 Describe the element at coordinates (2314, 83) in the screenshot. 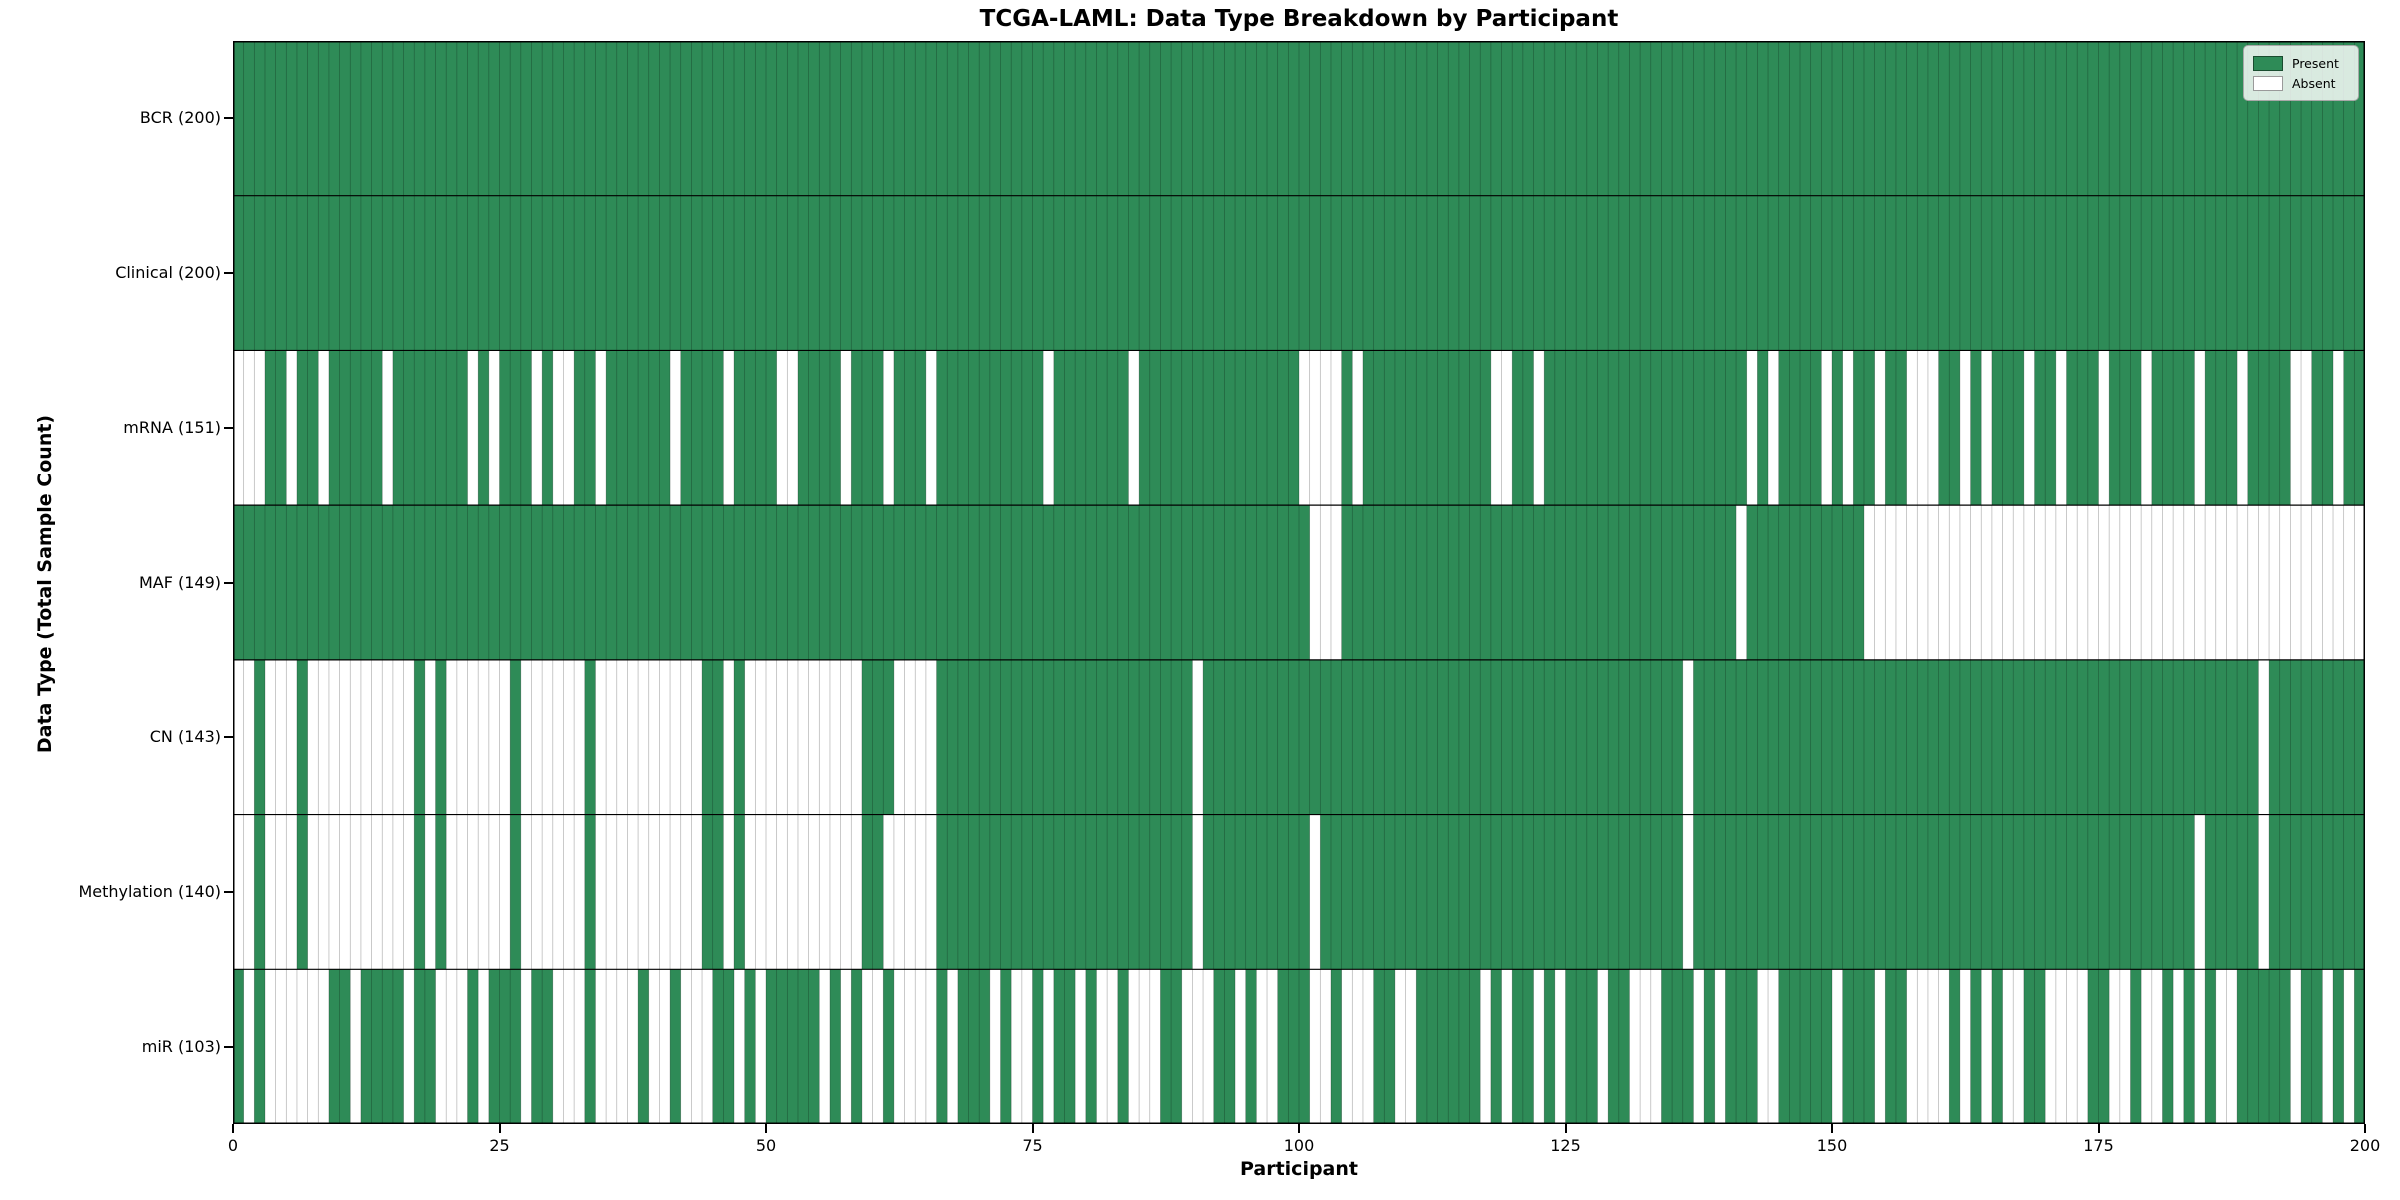

I see `legend-absent-label: Absent` at that location.